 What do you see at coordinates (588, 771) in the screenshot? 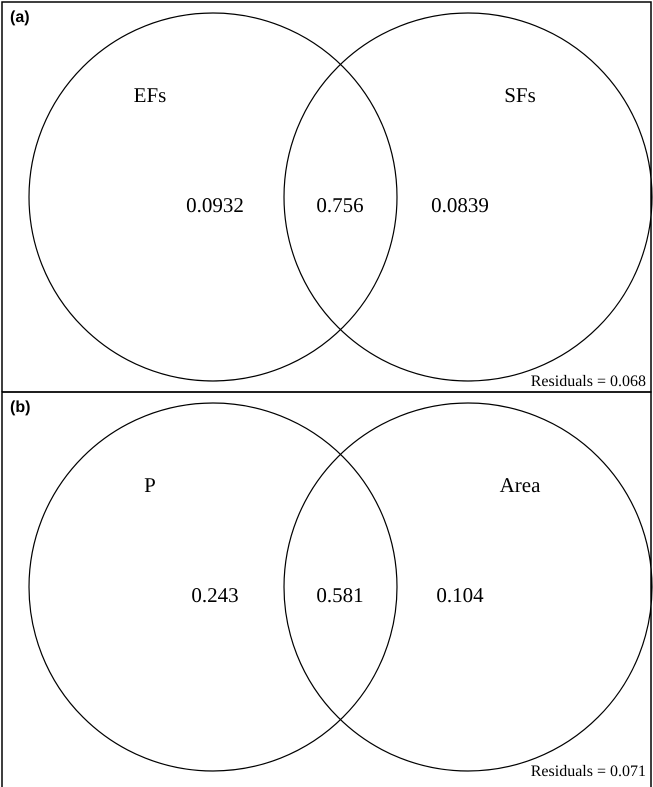
I see `text: Residuals = 0.071` at bounding box center [588, 771].